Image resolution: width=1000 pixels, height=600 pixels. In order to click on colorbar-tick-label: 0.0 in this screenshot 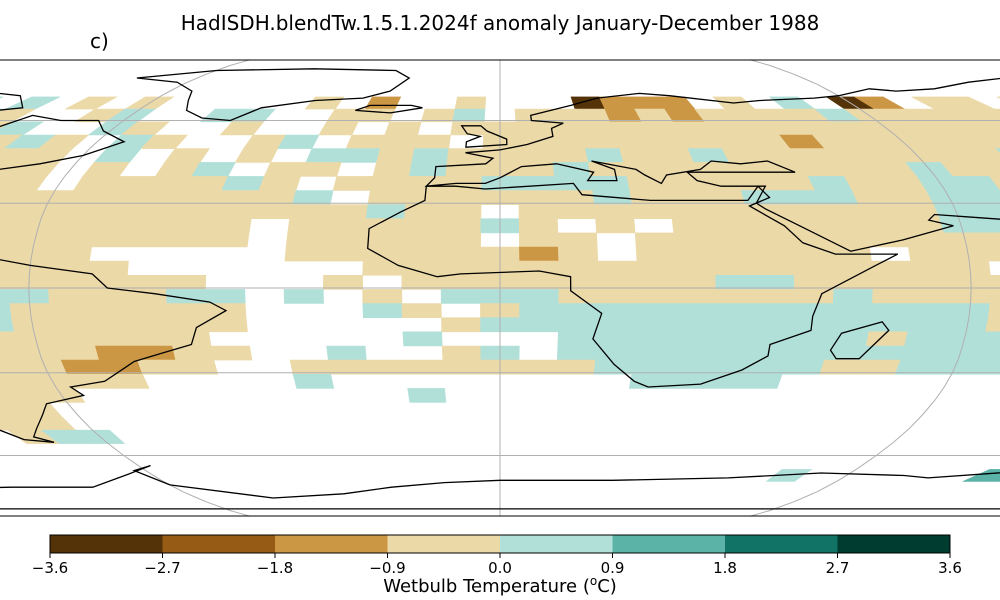, I will do `click(500, 568)`.